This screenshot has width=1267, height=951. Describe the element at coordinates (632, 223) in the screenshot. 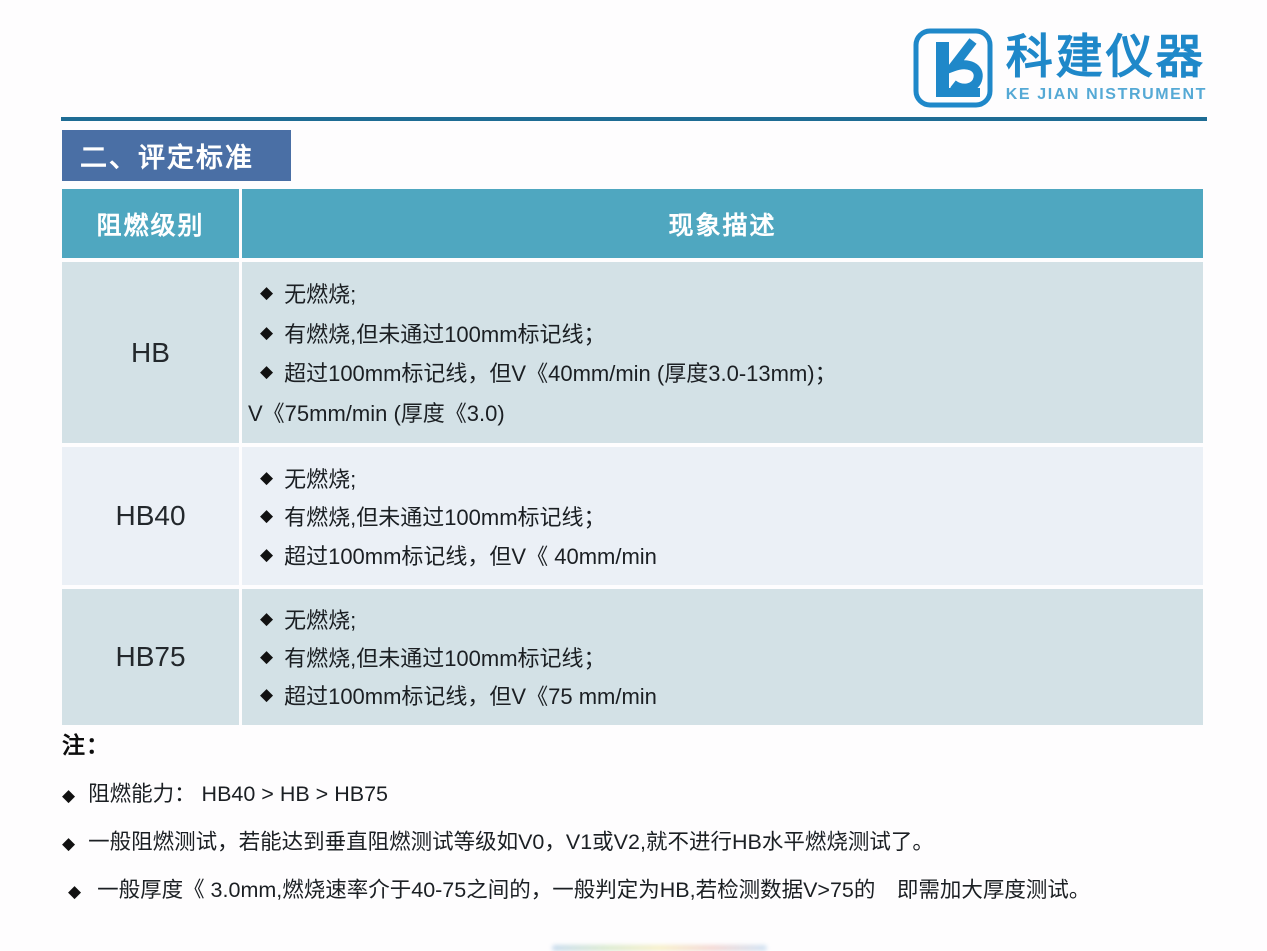

I see `table-header-row: 阻燃级别 现象描述` at that location.